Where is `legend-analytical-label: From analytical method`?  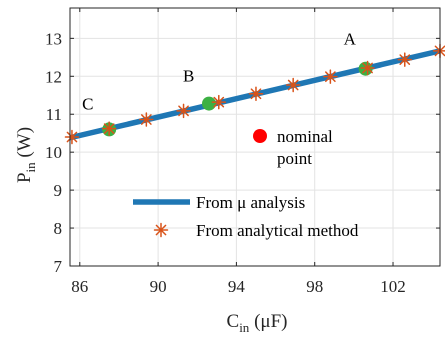
legend-analytical-label: From analytical method is located at coordinates (277, 230).